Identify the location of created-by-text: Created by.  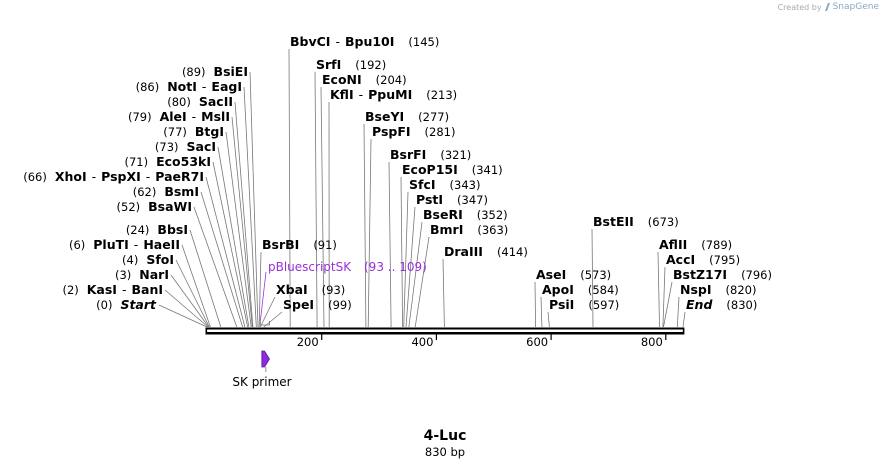
(799, 7).